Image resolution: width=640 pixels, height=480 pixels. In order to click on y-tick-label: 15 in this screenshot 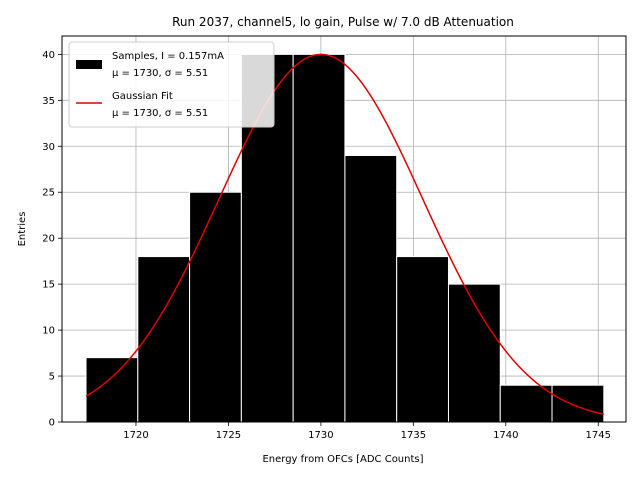, I will do `click(48, 285)`.